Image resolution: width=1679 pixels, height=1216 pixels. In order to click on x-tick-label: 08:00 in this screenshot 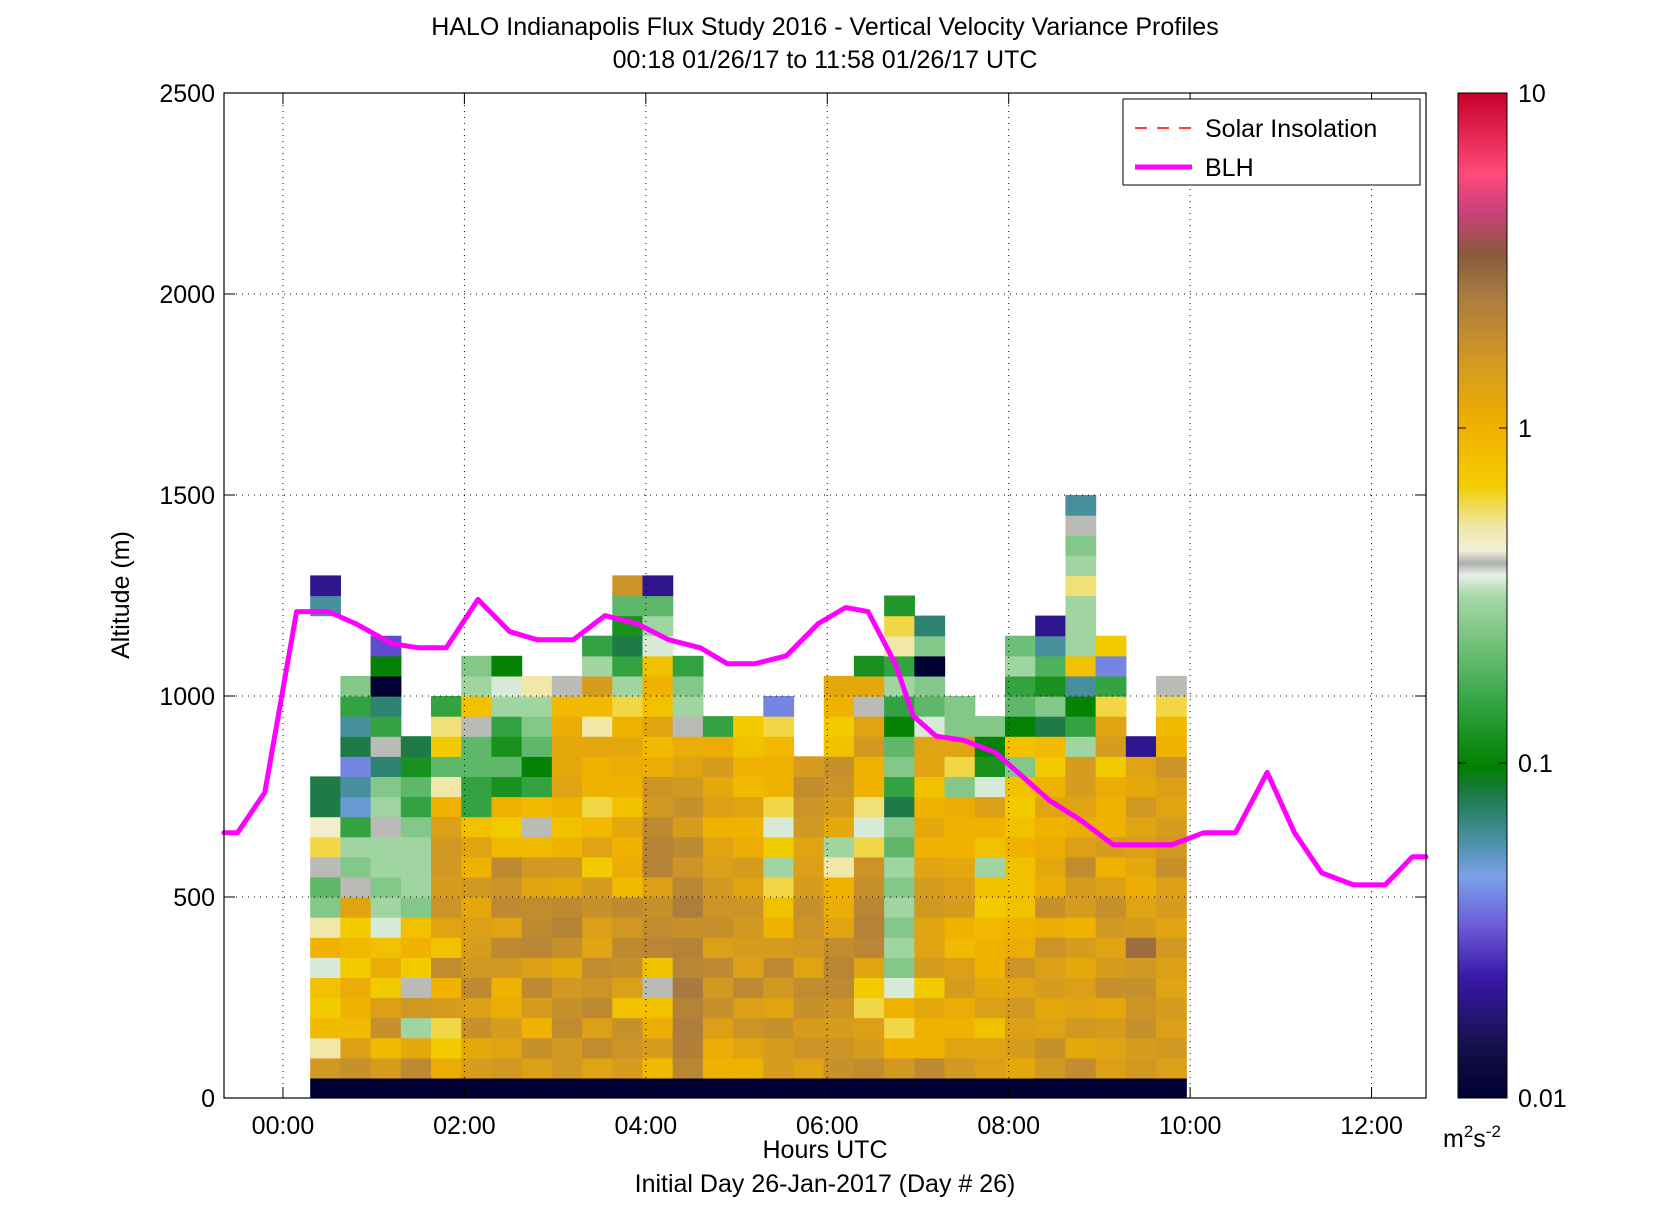, I will do `click(1008, 1126)`.